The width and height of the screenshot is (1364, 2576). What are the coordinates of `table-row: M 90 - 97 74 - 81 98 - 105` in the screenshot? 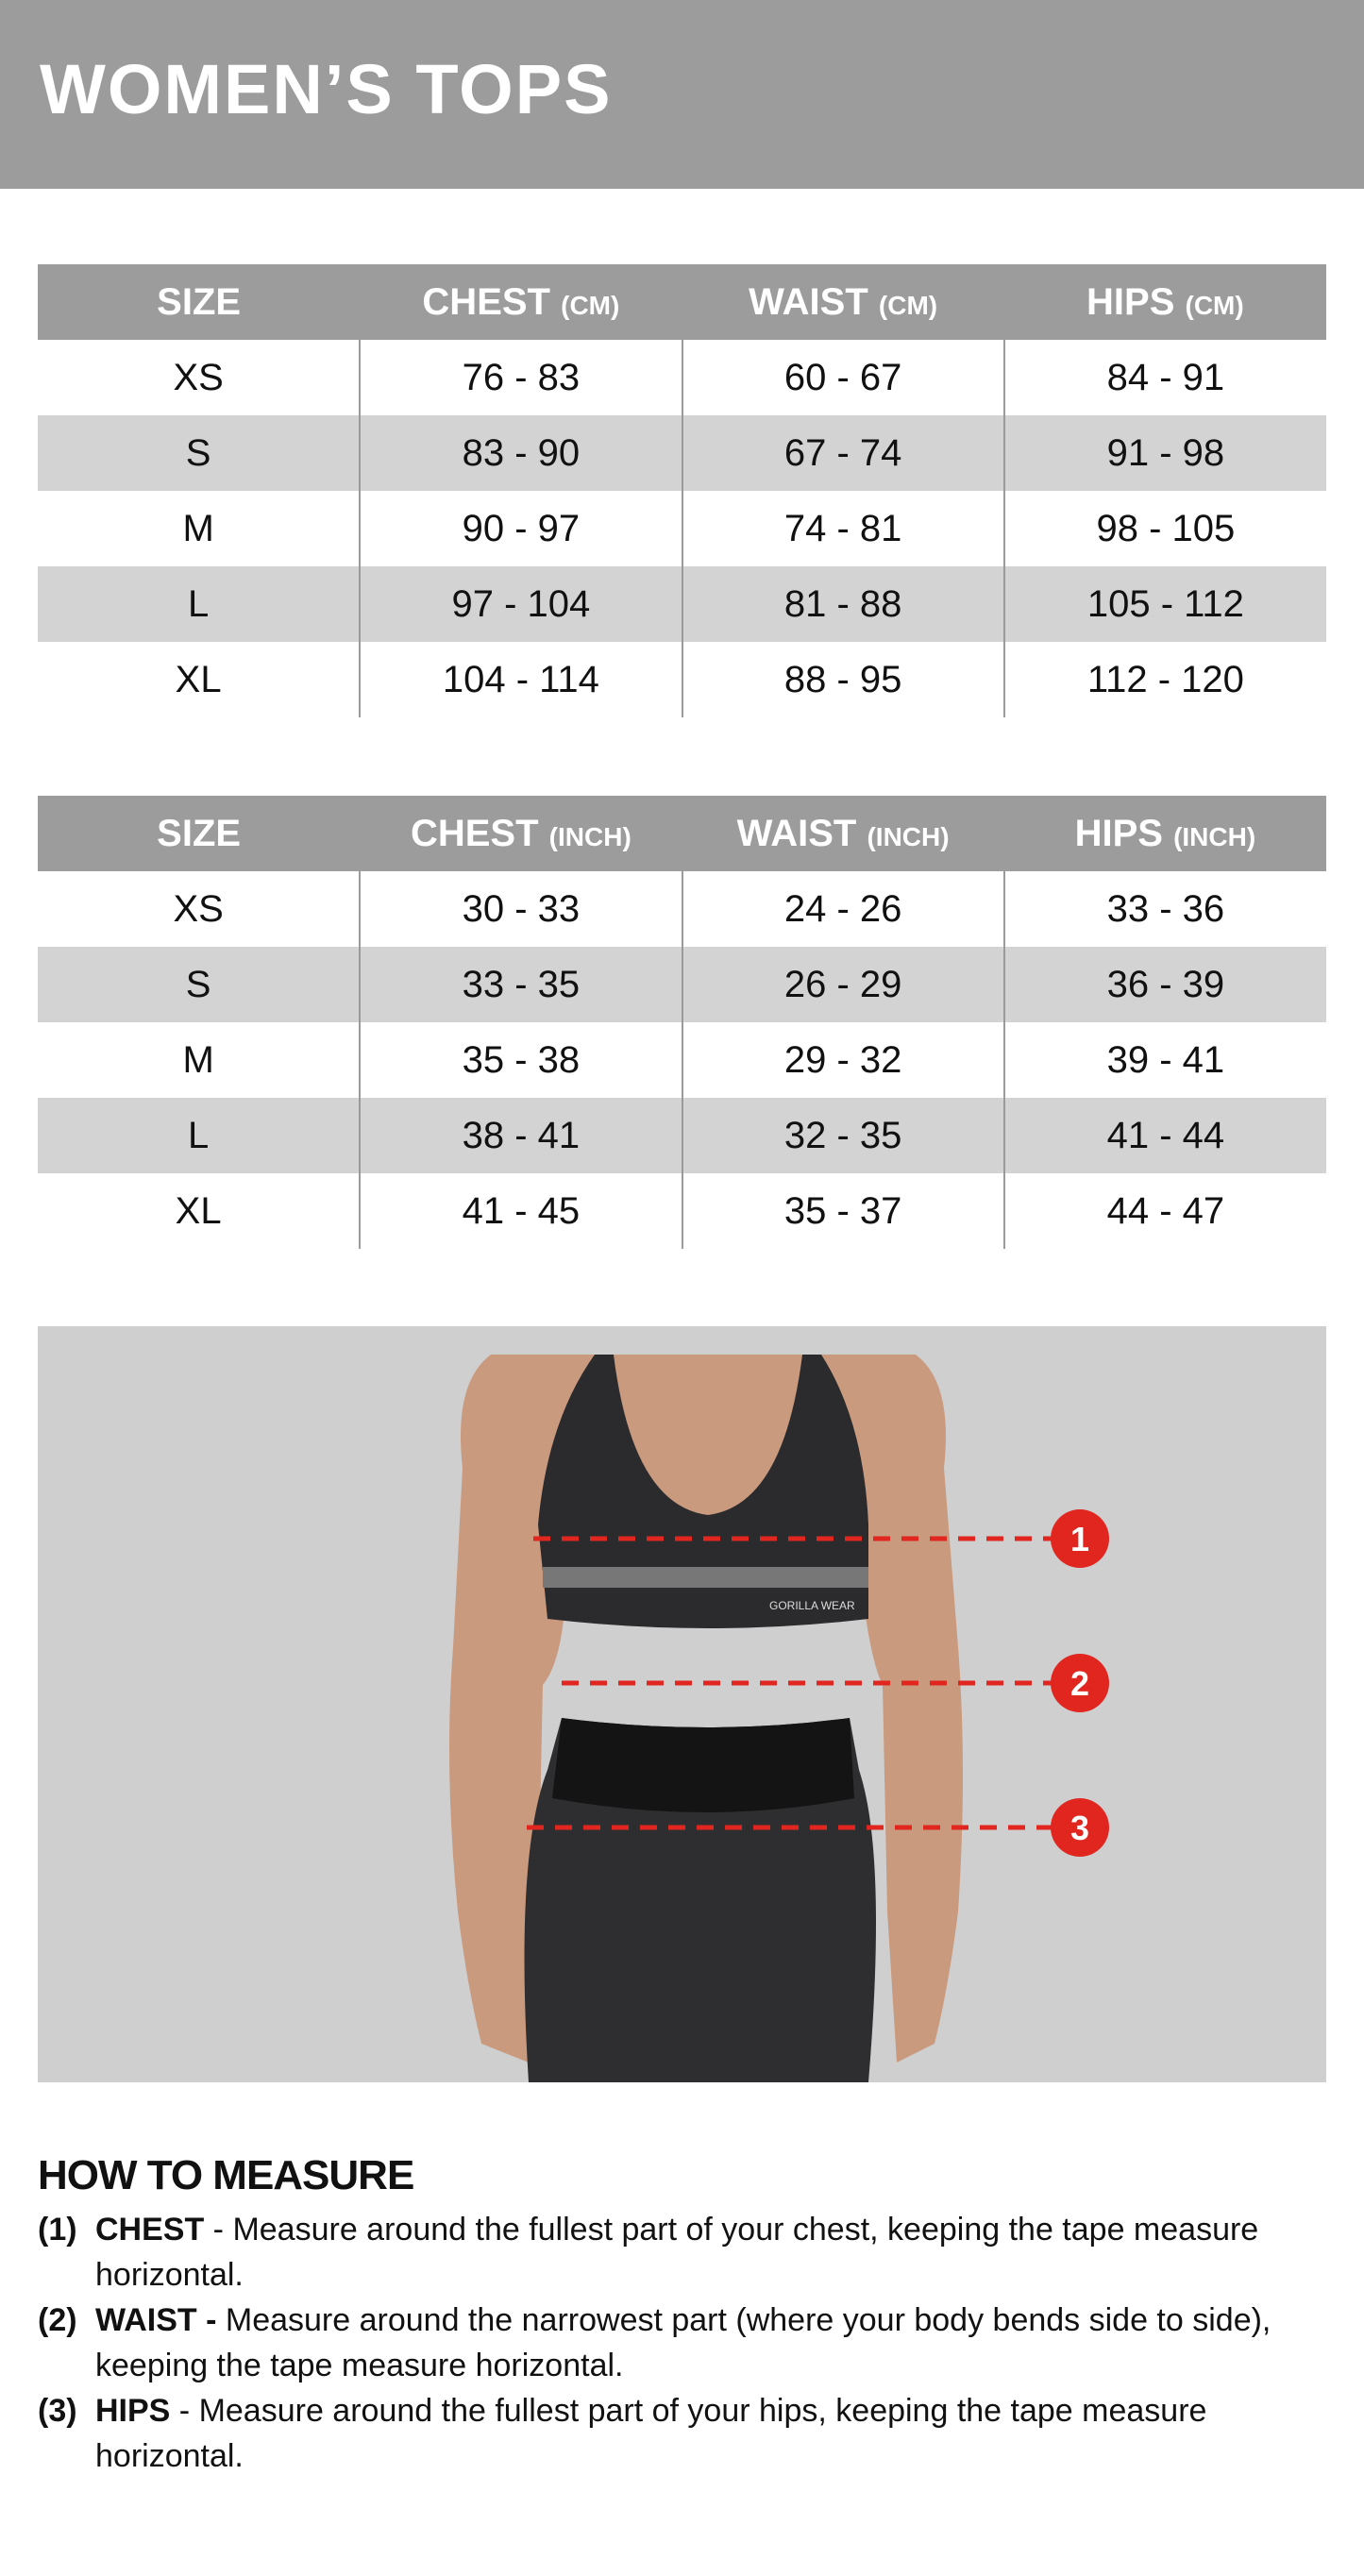 It's located at (682, 529).